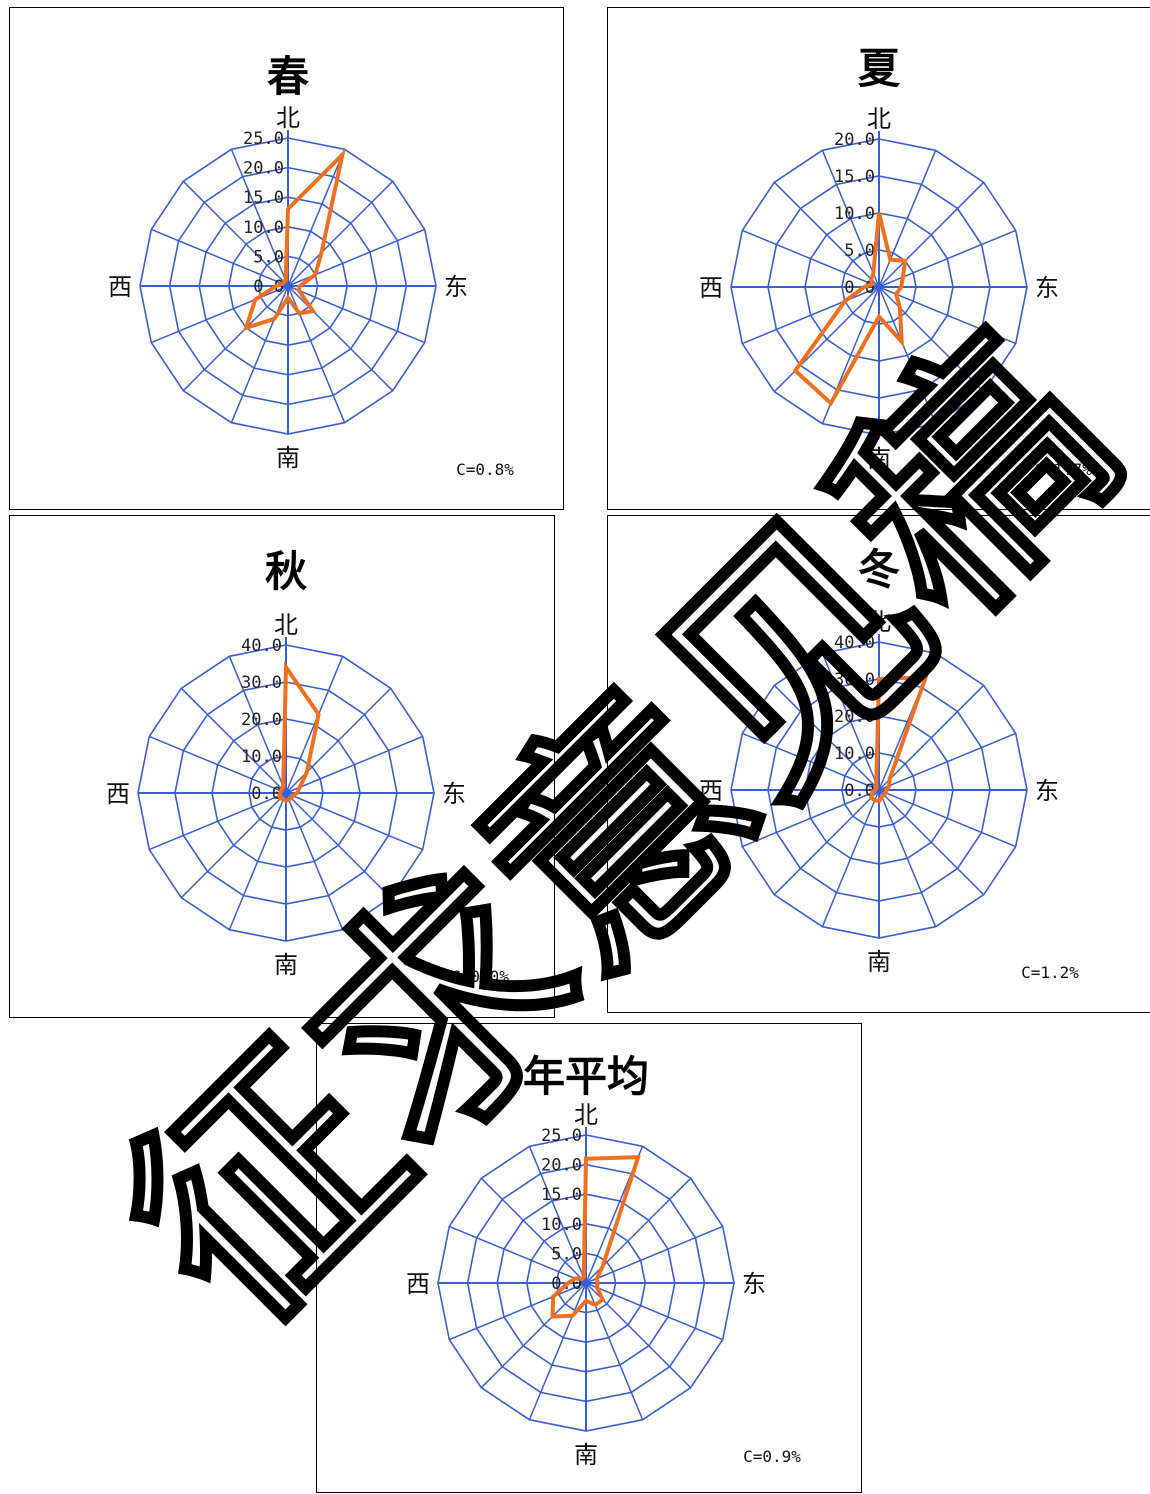  Describe the element at coordinates (1063, 469) in the screenshot. I see `calm-frequency-label: C=1.7%` at that location.